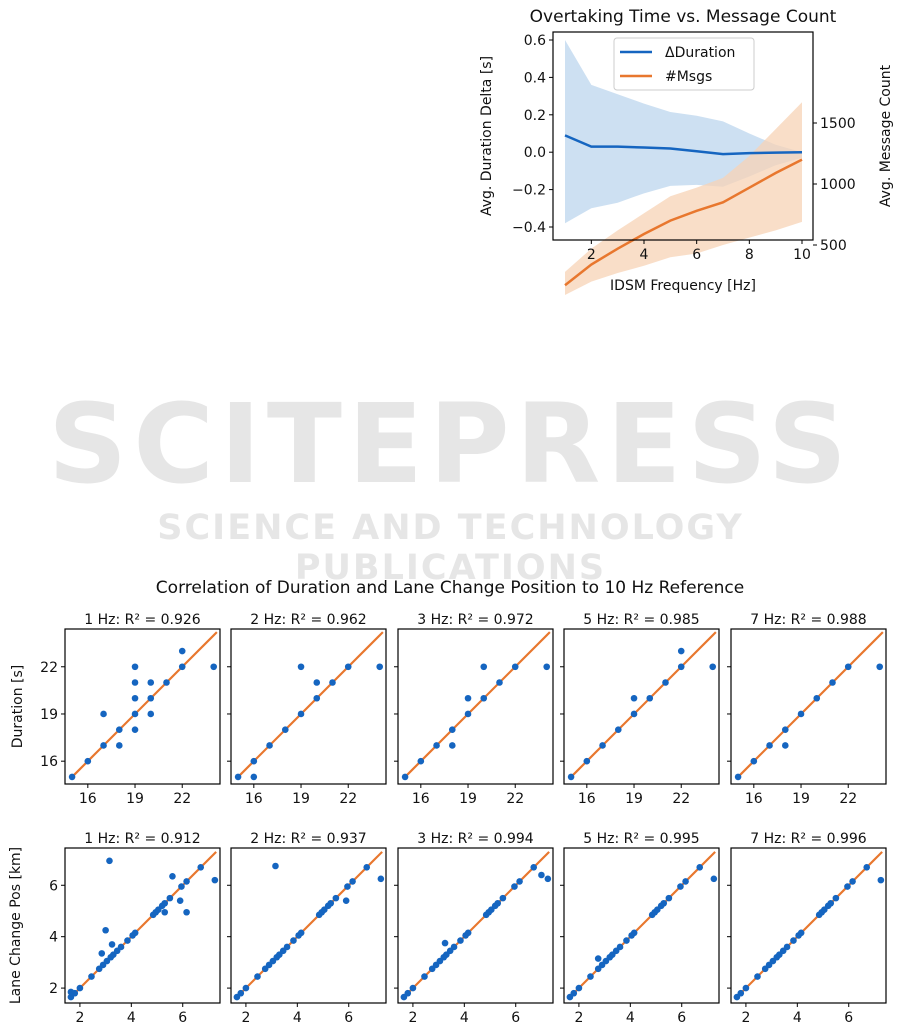  What do you see at coordinates (807, 928) in the screenshot?
I see `subplot: 7 Hz: R² = 0.996 2 4 6` at bounding box center [807, 928].